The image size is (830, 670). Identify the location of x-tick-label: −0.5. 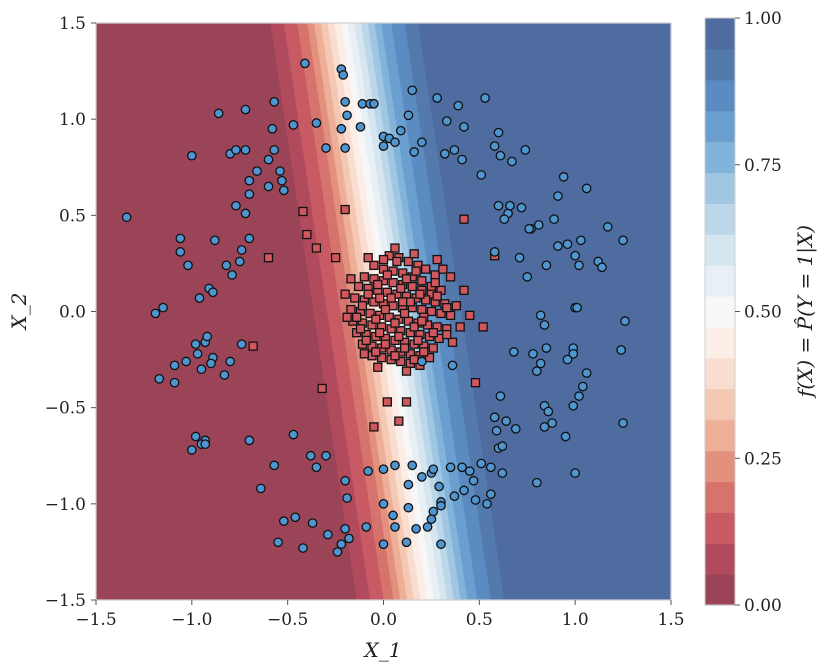
(287, 620).